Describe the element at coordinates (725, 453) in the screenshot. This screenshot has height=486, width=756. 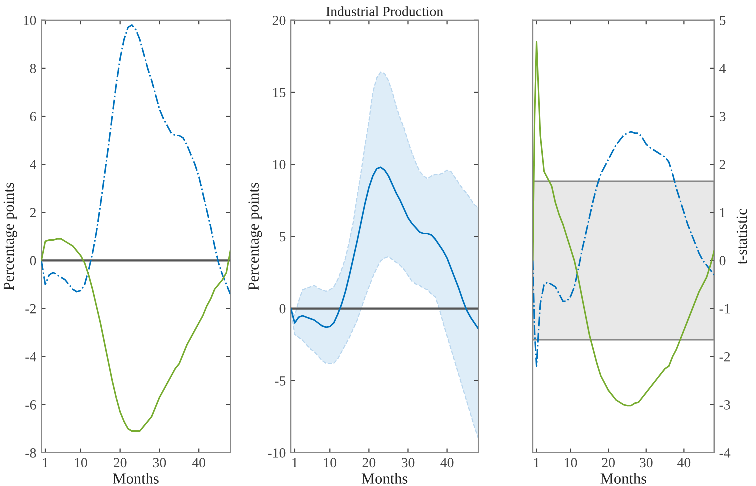
I see `y2-tick-label: -4` at that location.